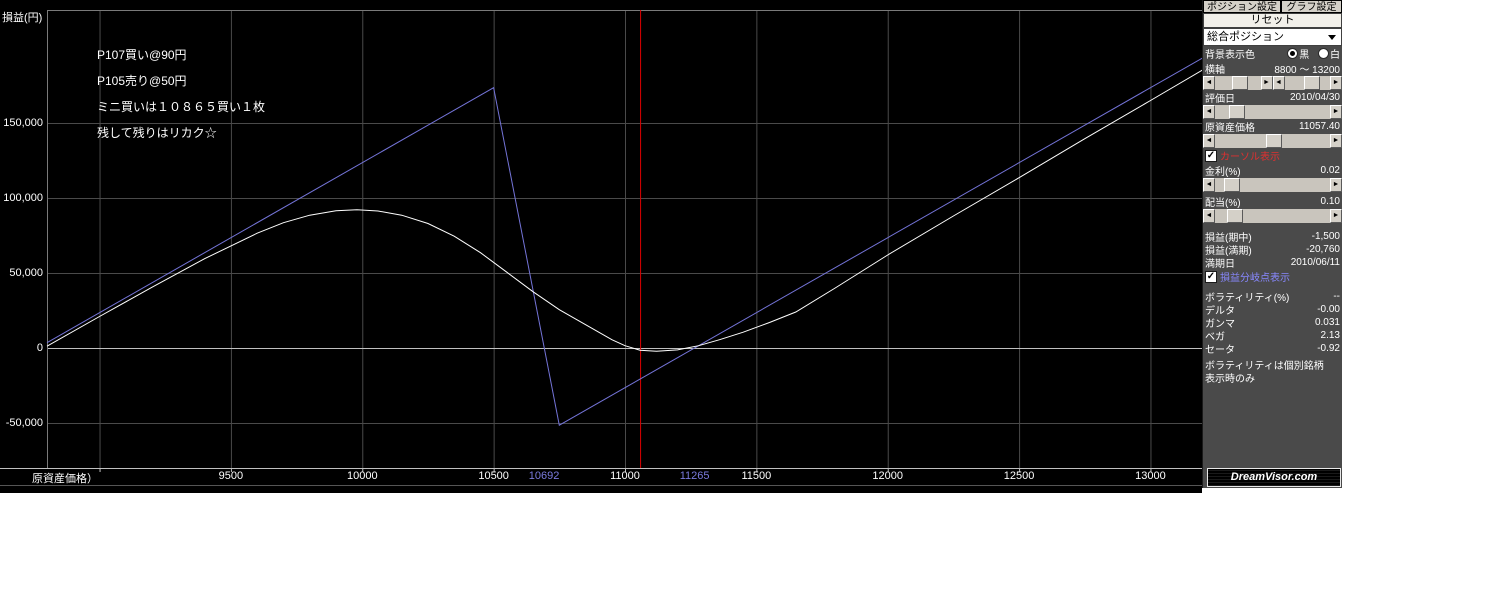 This screenshot has width=1494, height=616. Describe the element at coordinates (544, 476) in the screenshot. I see `breakeven-label: 10692` at that location.